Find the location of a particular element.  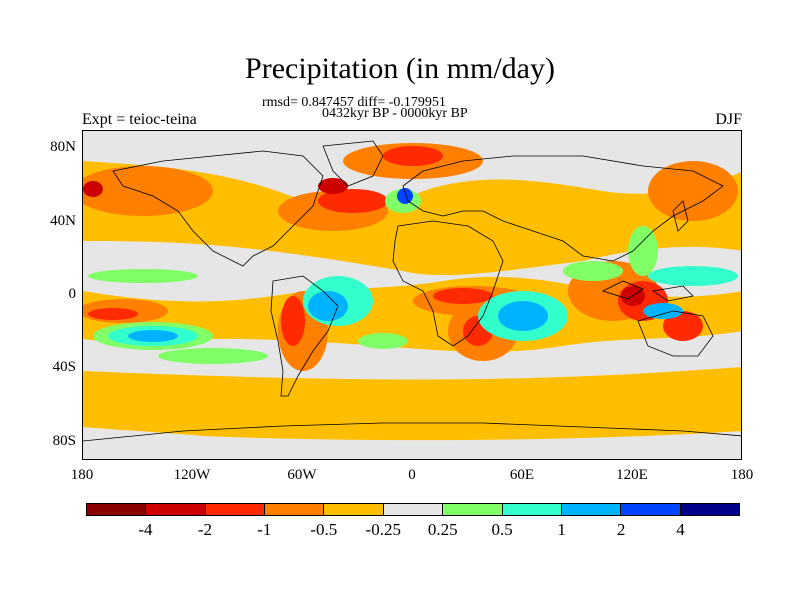

chart-title: Precipitation (in mm/day) is located at coordinates (400, 68).